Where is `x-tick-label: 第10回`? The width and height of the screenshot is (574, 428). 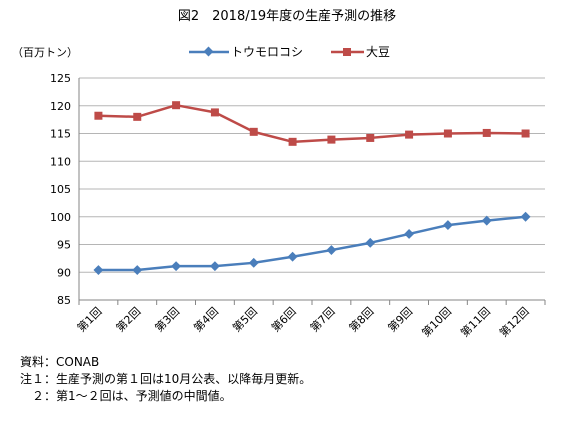 x-tick-label: 第10回 is located at coordinates (436, 321).